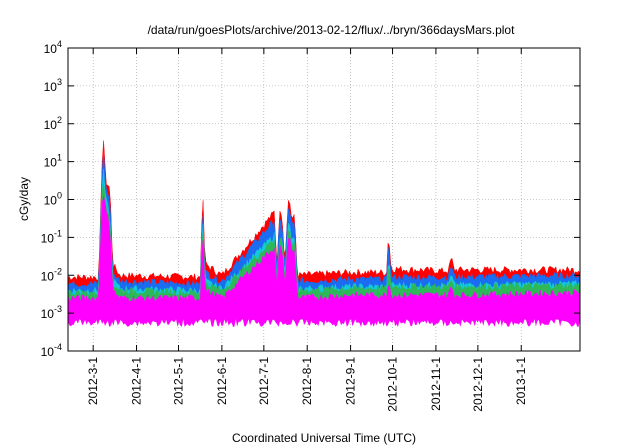  Describe the element at coordinates (53, 161) in the screenshot. I see `y-tick-label: 10¹` at that location.